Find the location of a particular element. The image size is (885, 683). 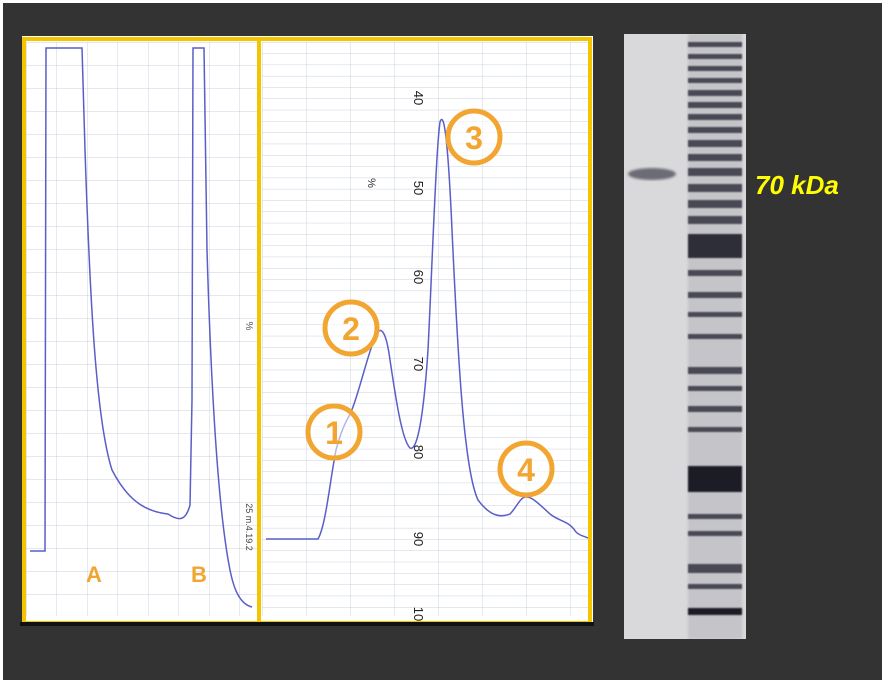

scale-label-90: 90 is located at coordinates (418, 539).